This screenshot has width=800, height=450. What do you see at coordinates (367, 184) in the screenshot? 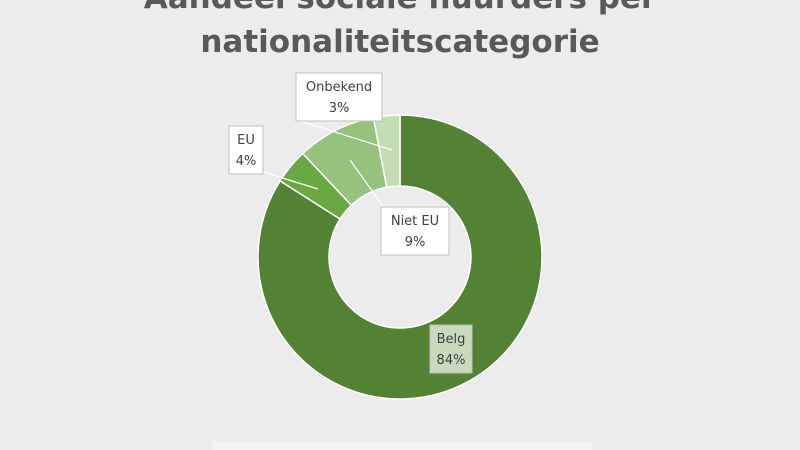
I see `leader-line-niet-eu` at bounding box center [367, 184].